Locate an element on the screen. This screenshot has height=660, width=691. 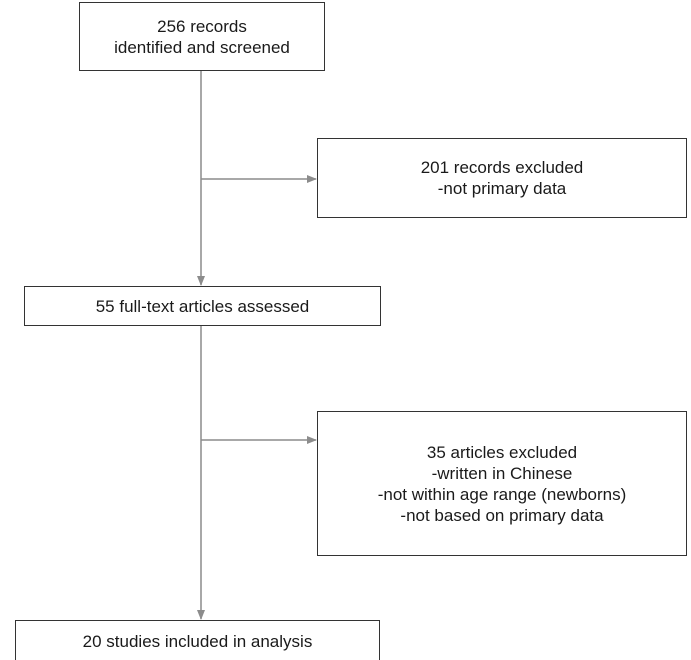
studies-included-label: 20 studies included in analysis is located at coordinates (197, 641).